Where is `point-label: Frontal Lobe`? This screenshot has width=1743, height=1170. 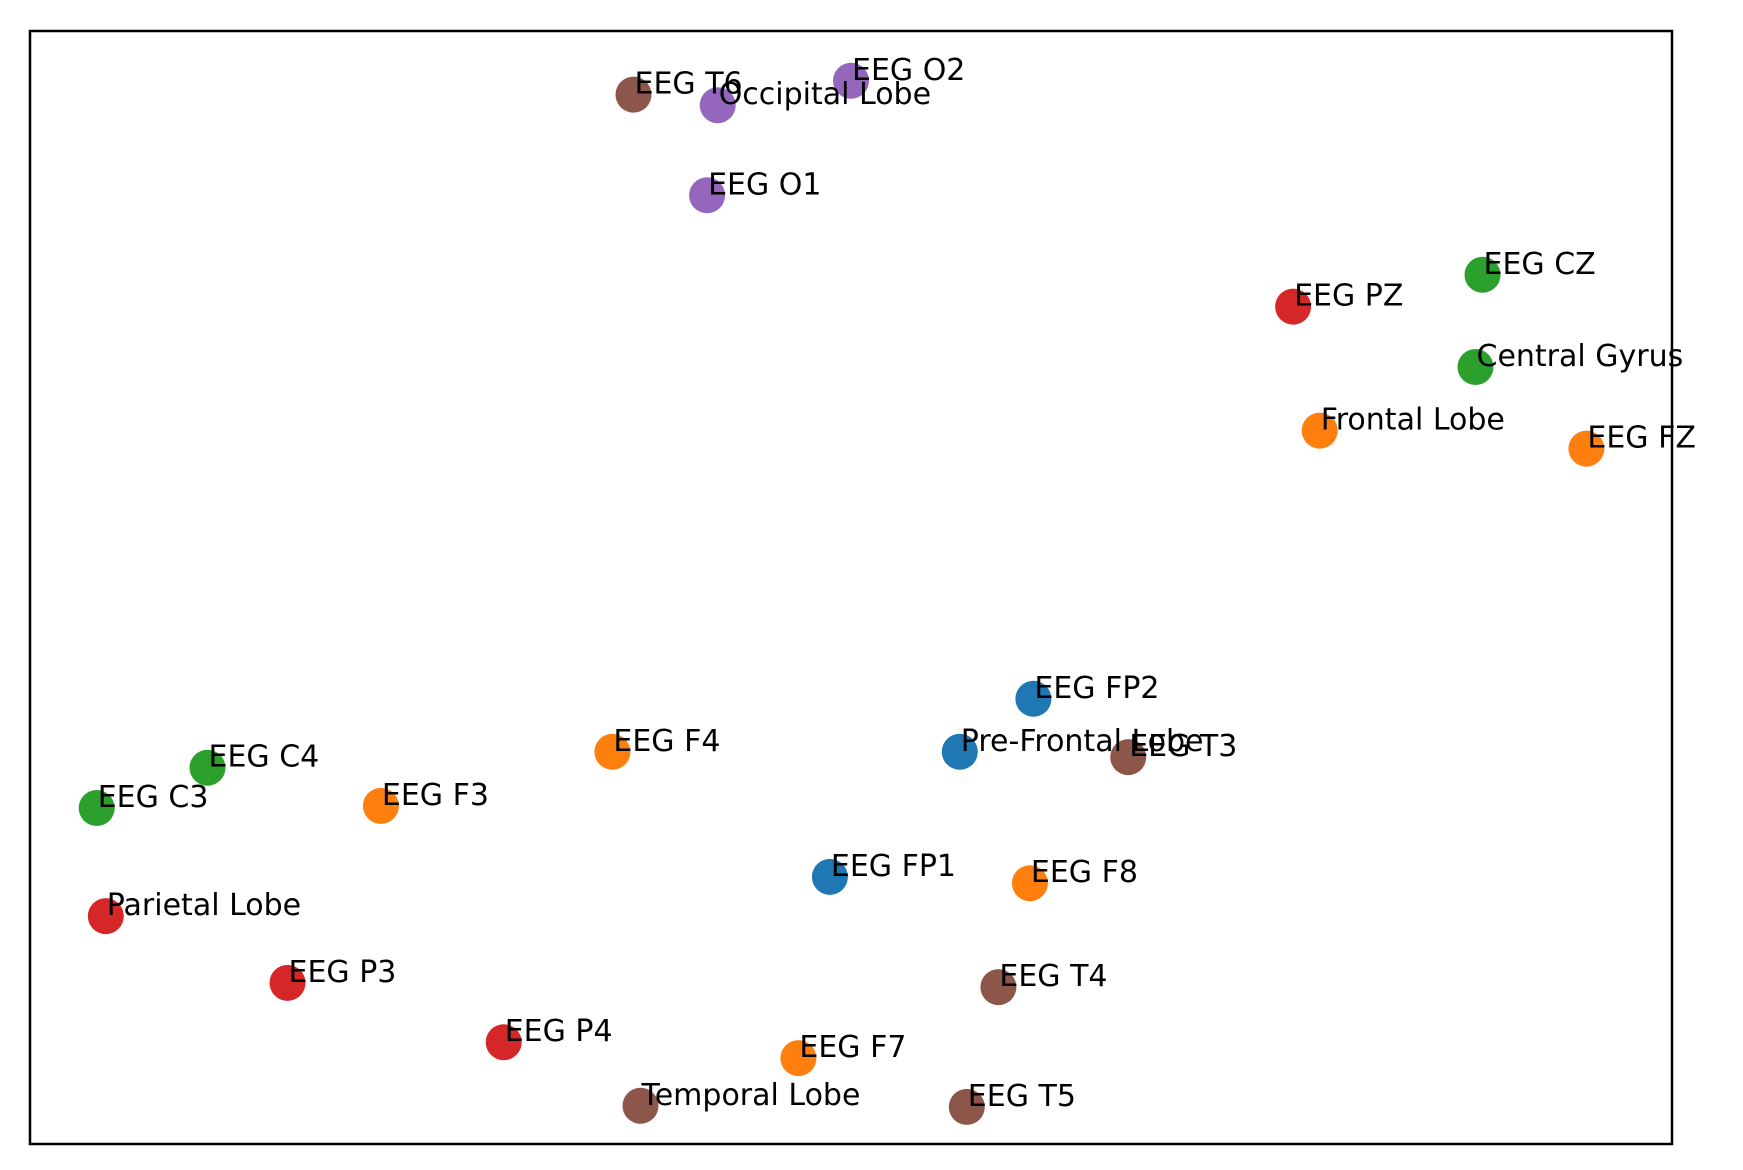 point-label: Frontal Lobe is located at coordinates (1413, 420).